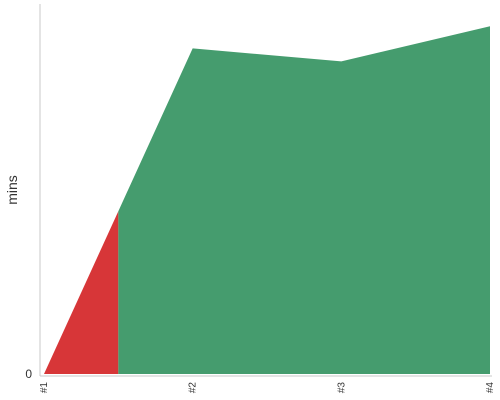  I want to click on area-below-threshold, so click(81, 292).